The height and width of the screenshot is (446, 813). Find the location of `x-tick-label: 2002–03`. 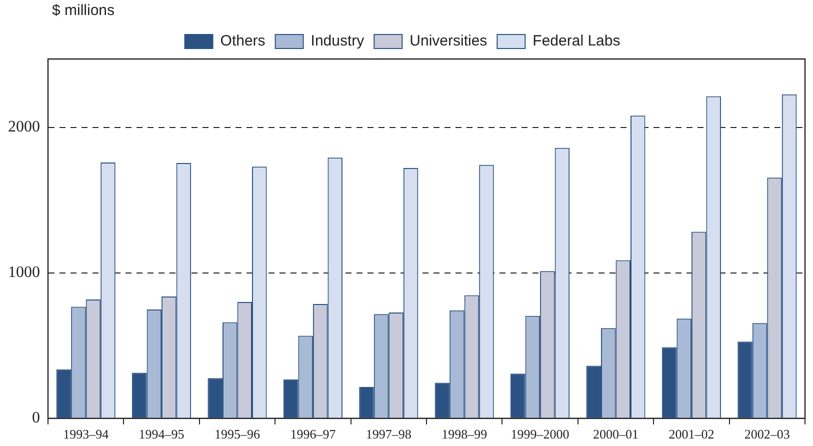

x-tick-label: 2002–03 is located at coordinates (767, 434).